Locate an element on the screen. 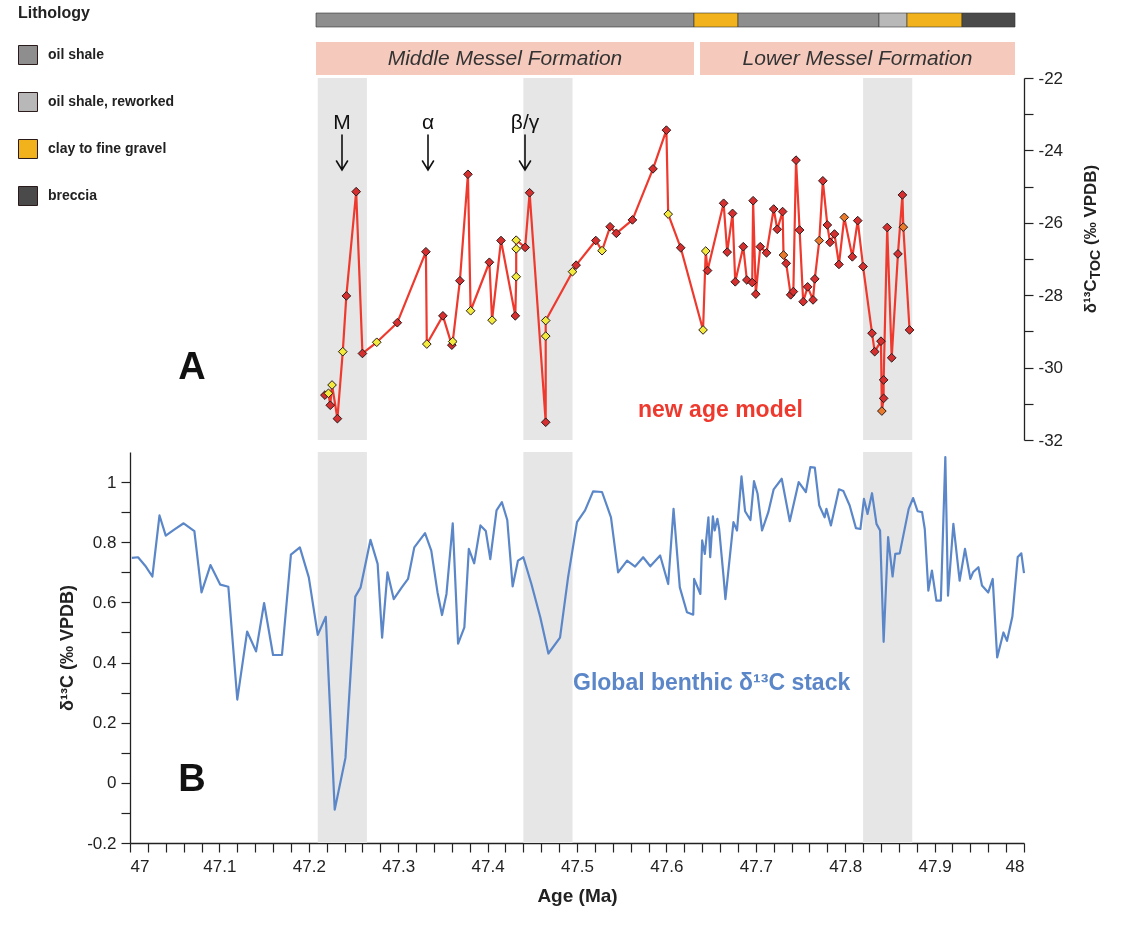 The image size is (1148, 947). series-label: Global benthic δ¹³C stack is located at coordinates (712, 682).